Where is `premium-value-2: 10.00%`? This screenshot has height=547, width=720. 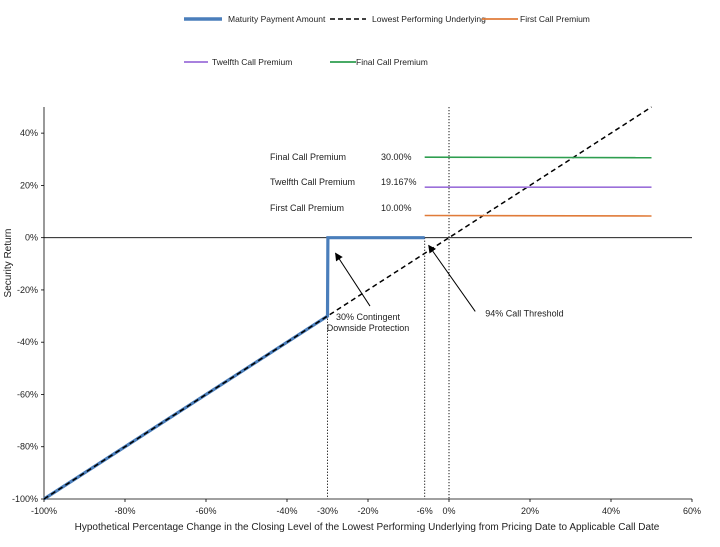
premium-value-2: 10.00% is located at coordinates (396, 208).